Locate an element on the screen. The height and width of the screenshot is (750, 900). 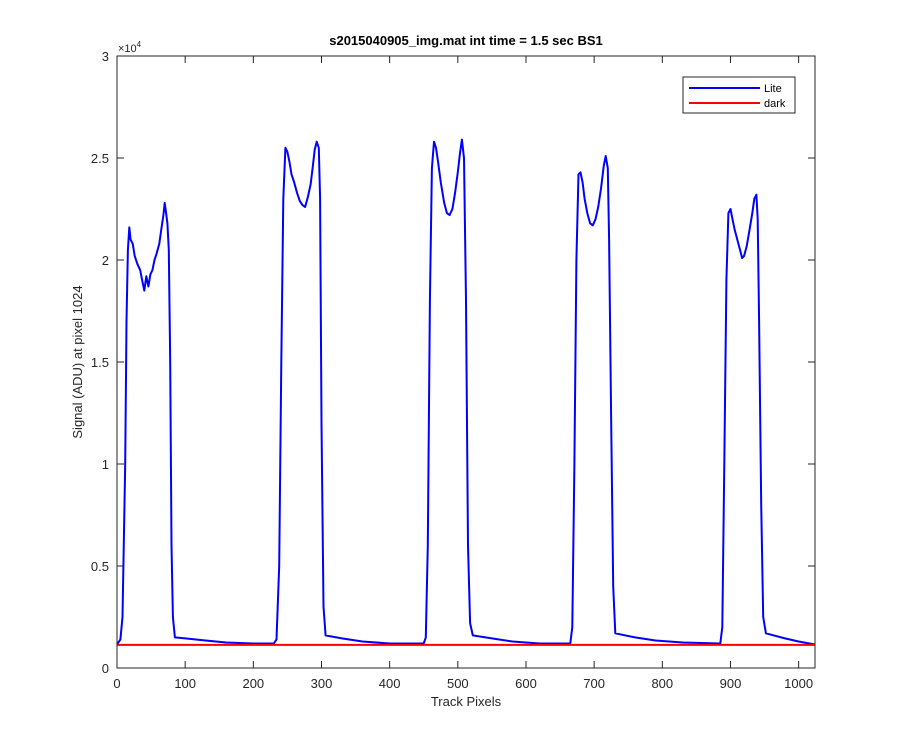
y-tick-label-20000: 2 is located at coordinates (105, 260).